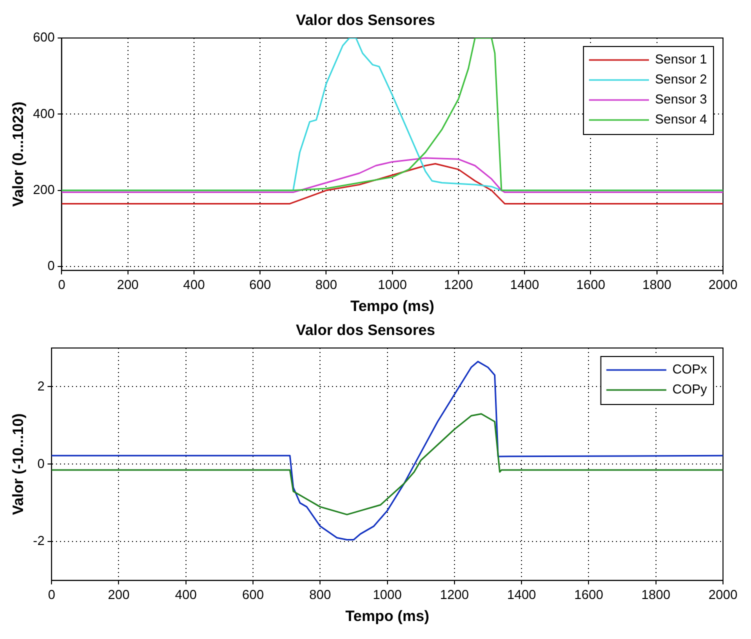 Image resolution: width=751 pixels, height=639 pixels. I want to click on y-tick-label: -2, so click(38, 540).